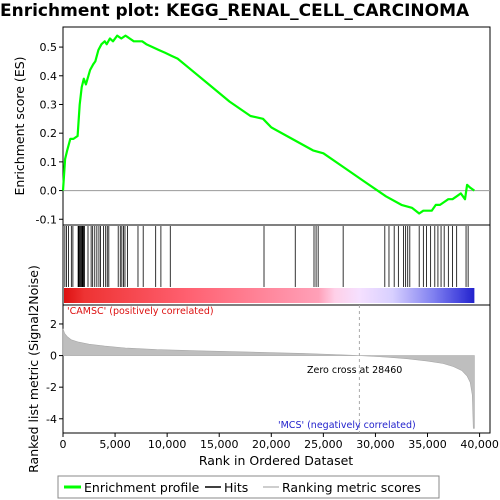 Image resolution: width=500 pixels, height=500 pixels. I want to click on x-tick-label: 30,000, so click(375, 444).